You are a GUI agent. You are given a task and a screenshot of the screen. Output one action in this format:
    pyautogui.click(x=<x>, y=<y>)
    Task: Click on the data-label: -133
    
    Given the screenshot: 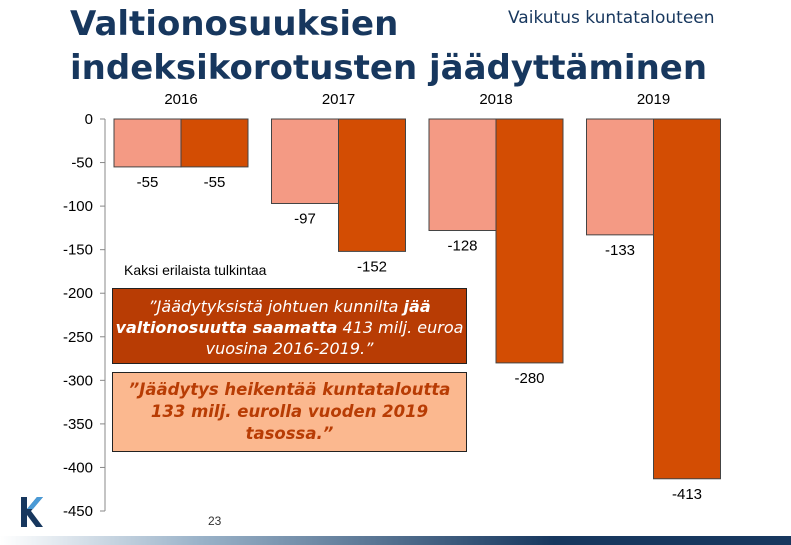 What is the action you would take?
    pyautogui.click(x=620, y=250)
    